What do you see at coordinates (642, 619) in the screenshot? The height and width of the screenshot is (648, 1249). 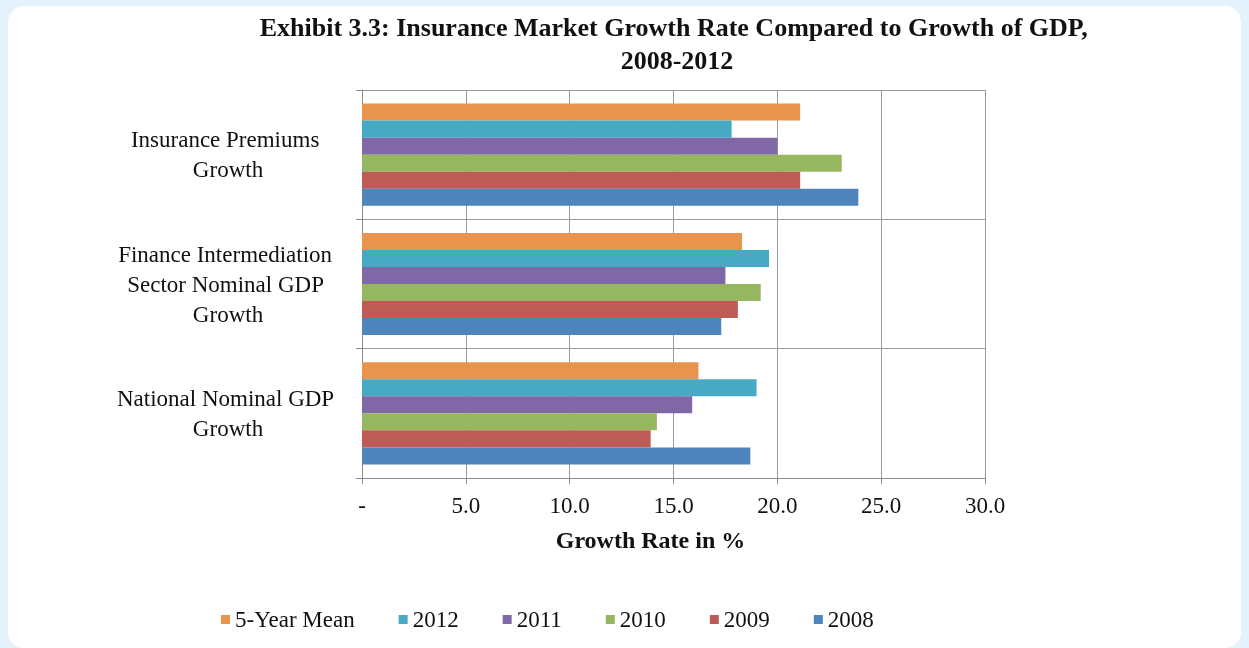 I see `legend-label: 2010` at bounding box center [642, 619].